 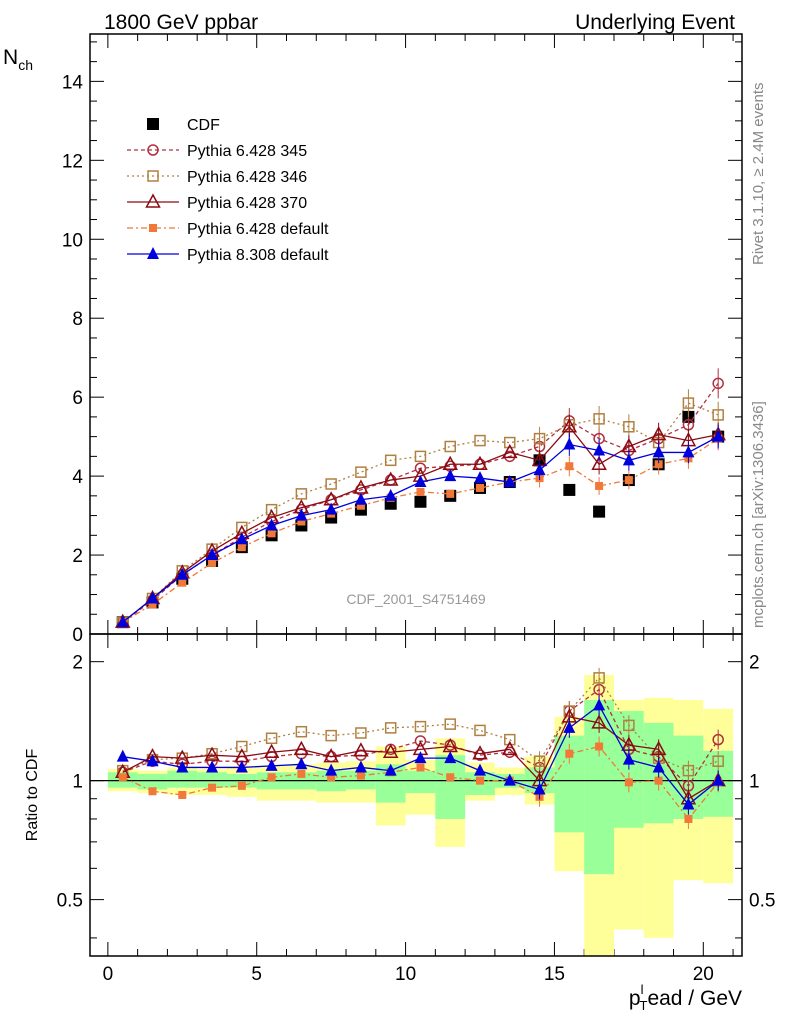 I want to click on y-tick-label: 10, so click(x=72, y=240).